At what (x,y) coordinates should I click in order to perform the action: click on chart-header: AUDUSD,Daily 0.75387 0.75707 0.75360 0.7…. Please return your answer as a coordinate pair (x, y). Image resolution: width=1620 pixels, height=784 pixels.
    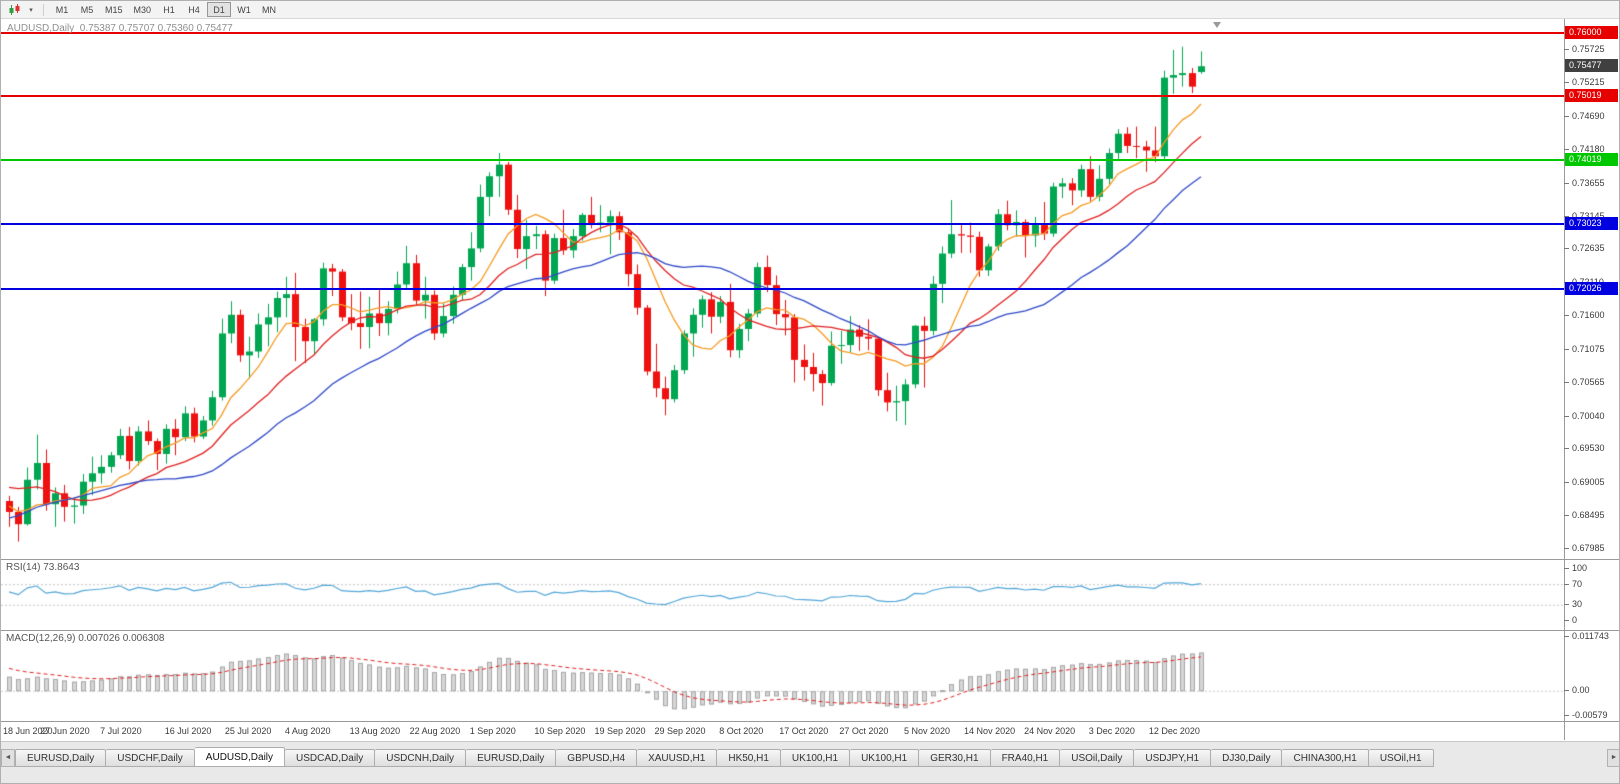
    Looking at the image, I should click on (120, 28).